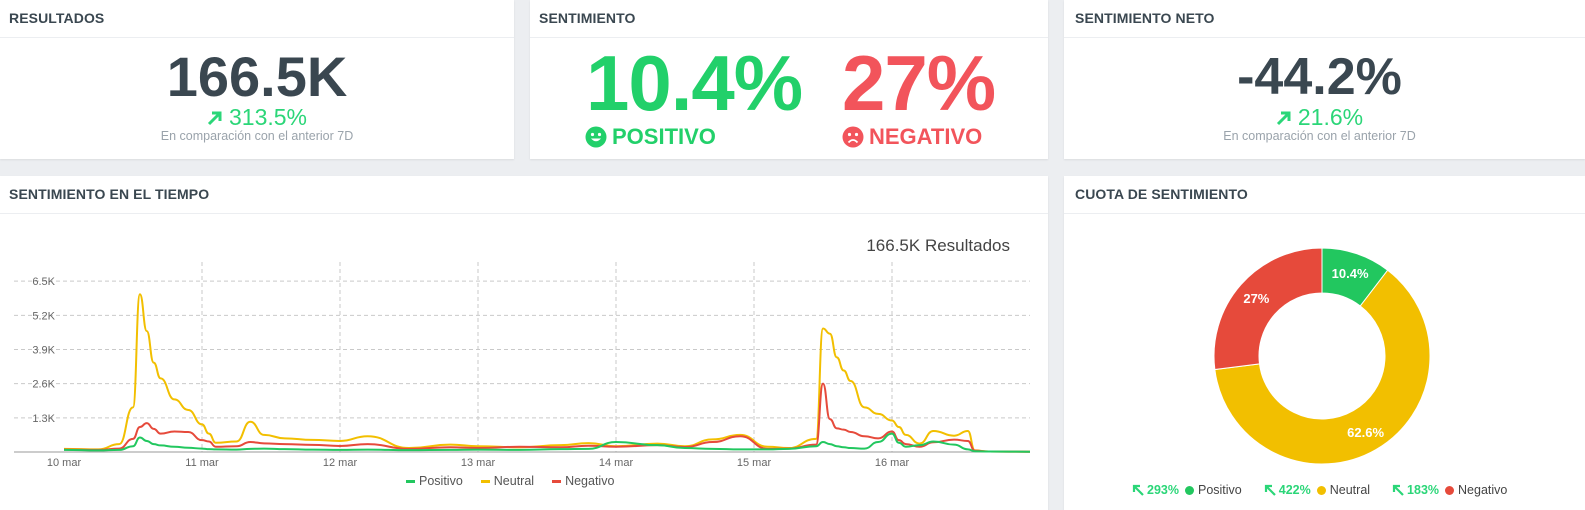 The height and width of the screenshot is (510, 1585). I want to click on donut-label-negativo: 27%, so click(1256, 298).